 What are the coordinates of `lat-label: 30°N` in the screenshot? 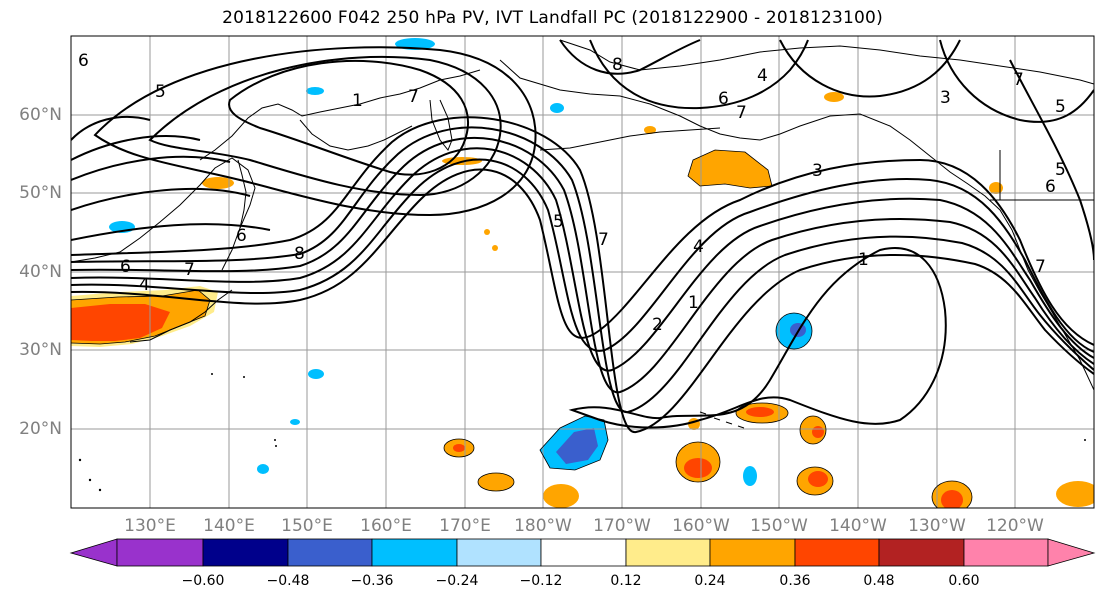 It's located at (40, 350).